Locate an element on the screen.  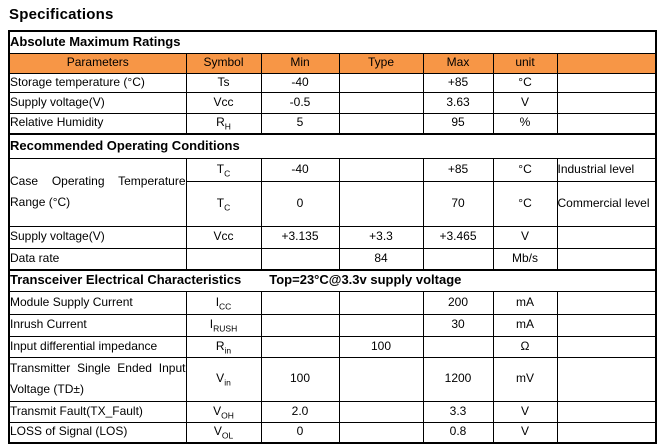
section-row-absolute-maximum-ratings: Absolute Maximum Ratings is located at coordinates (332, 42).